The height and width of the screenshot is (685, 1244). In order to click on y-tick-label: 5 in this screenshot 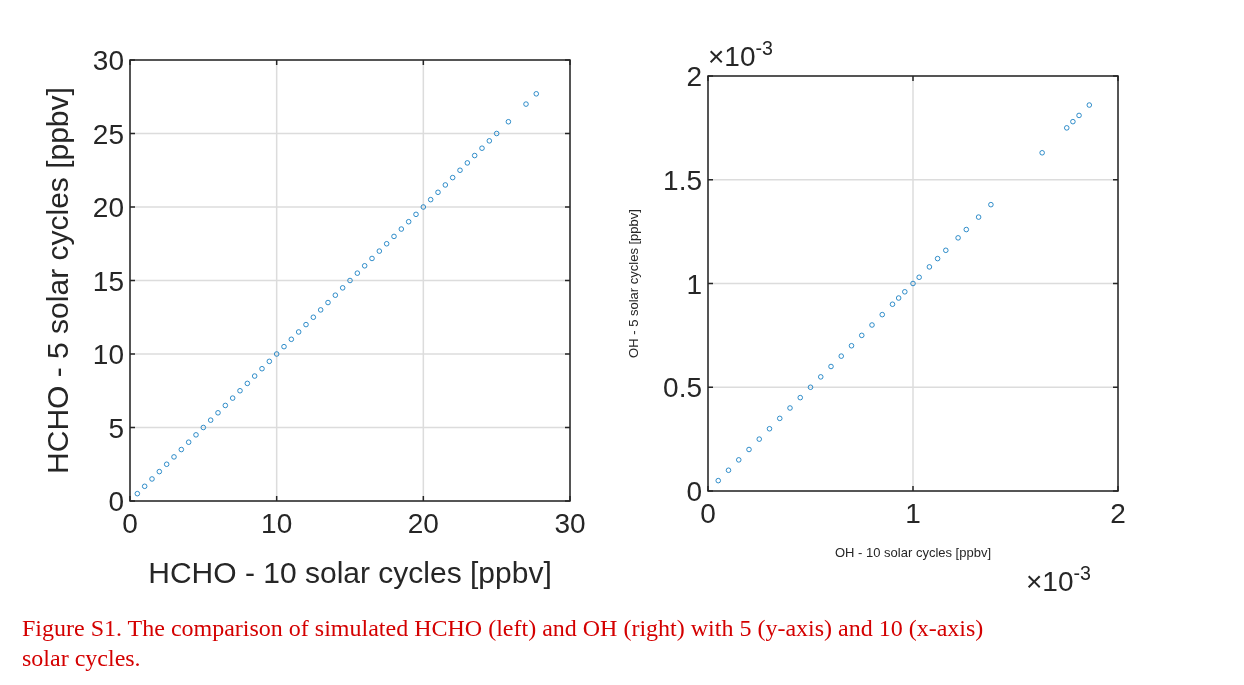, I will do `click(116, 428)`.